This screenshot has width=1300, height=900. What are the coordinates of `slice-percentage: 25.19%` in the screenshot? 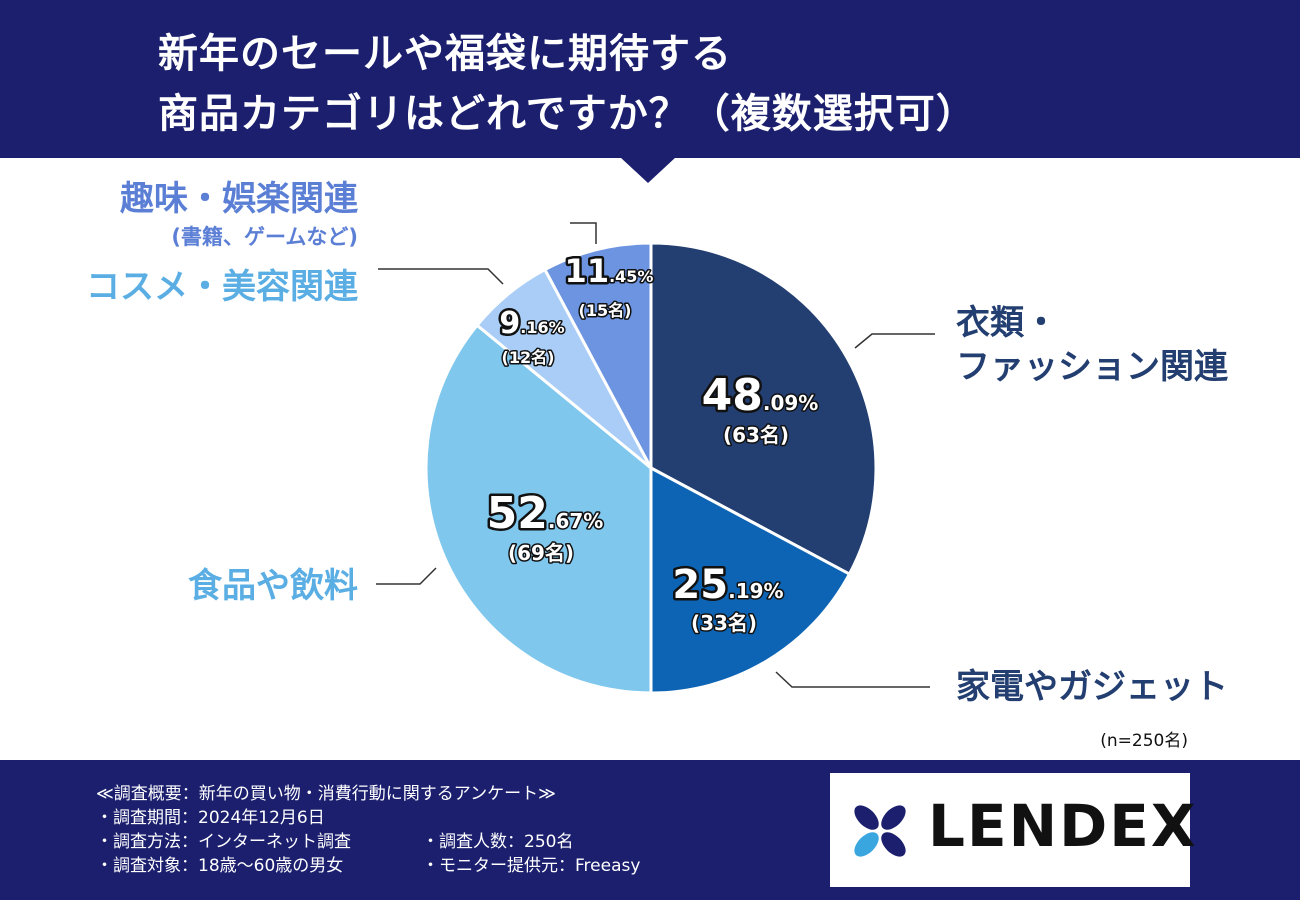 It's located at (727, 585).